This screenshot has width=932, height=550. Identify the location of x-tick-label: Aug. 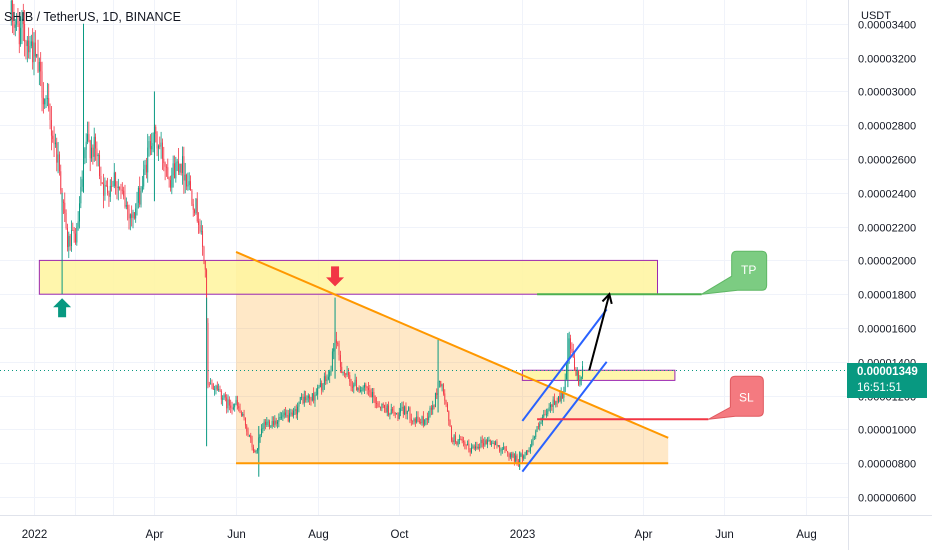
(318, 535).